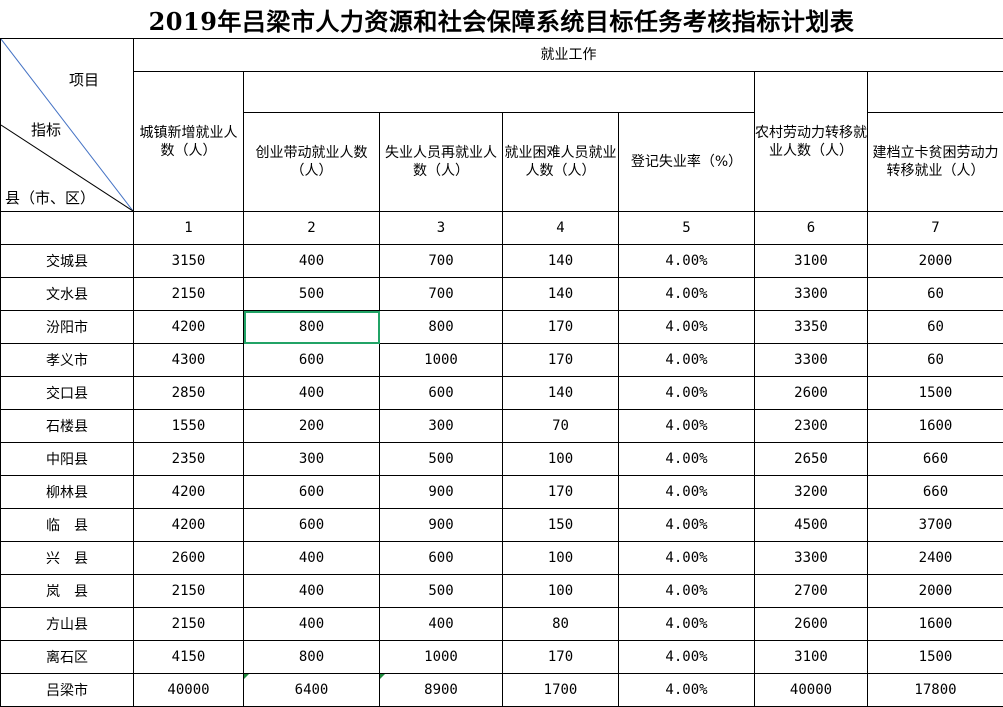 Image resolution: width=1003 pixels, height=707 pixels. Describe the element at coordinates (441, 228) in the screenshot. I see `column-number-3: 3` at that location.